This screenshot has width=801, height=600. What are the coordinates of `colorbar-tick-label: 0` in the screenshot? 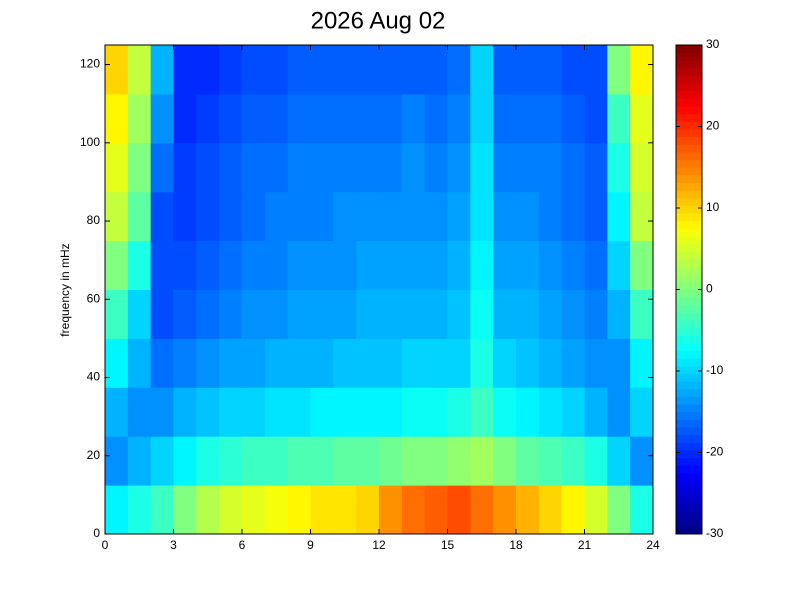 It's located at (709, 289).